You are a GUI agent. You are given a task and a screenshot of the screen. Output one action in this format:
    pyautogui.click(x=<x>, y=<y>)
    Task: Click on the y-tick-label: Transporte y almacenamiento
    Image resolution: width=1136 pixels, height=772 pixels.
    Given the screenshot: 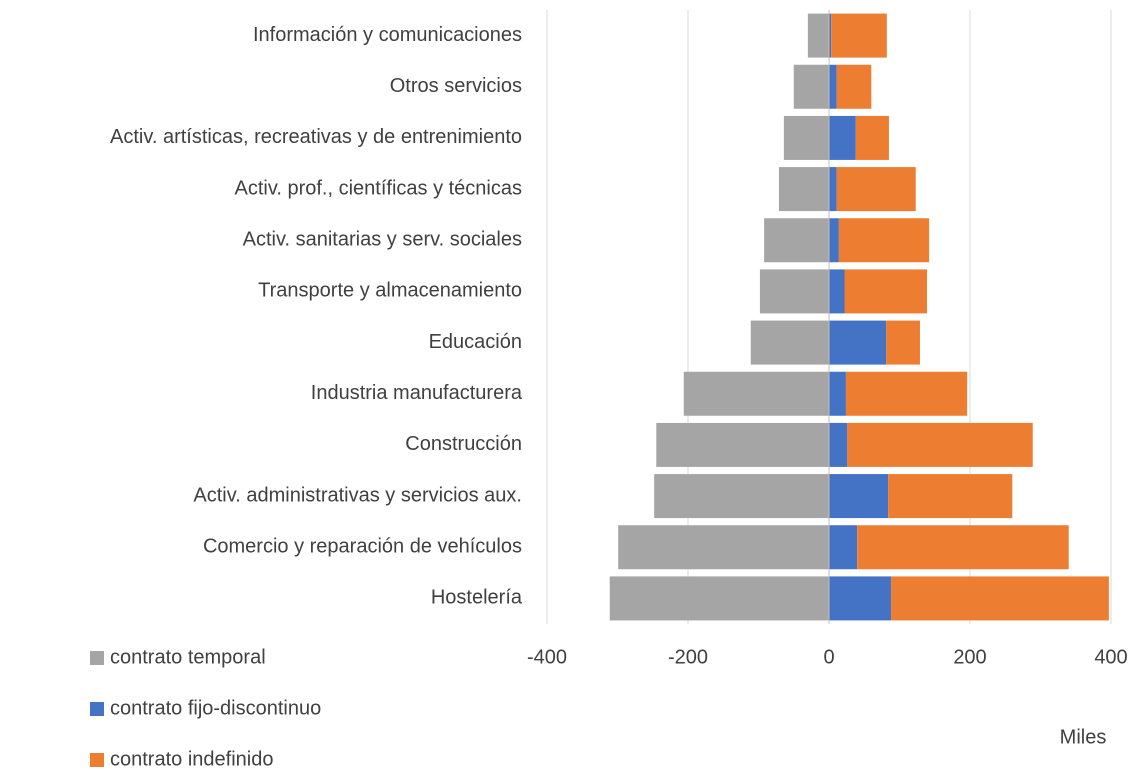 What is the action you would take?
    pyautogui.click(x=390, y=291)
    